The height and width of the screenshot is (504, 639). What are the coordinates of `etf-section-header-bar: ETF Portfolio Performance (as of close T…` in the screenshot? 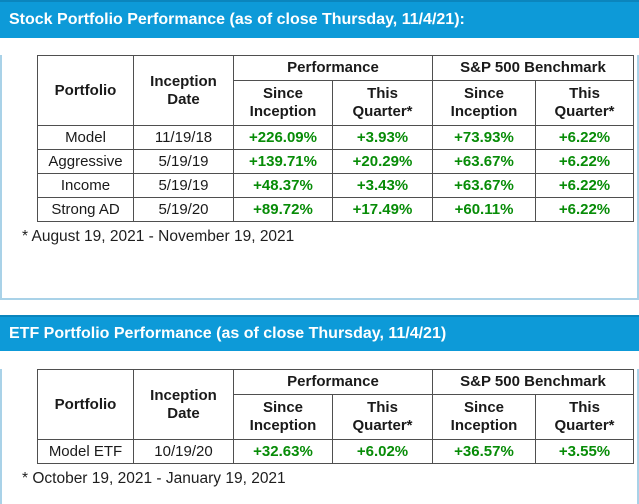 It's located at (319, 333).